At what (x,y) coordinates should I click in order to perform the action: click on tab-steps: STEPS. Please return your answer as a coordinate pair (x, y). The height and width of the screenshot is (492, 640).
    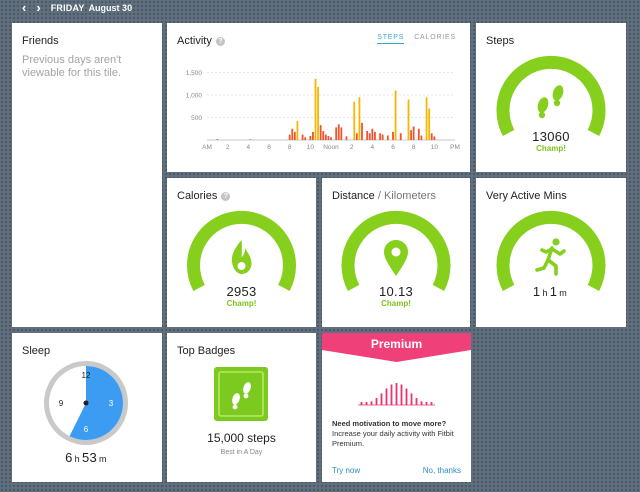
    Looking at the image, I should click on (391, 39).